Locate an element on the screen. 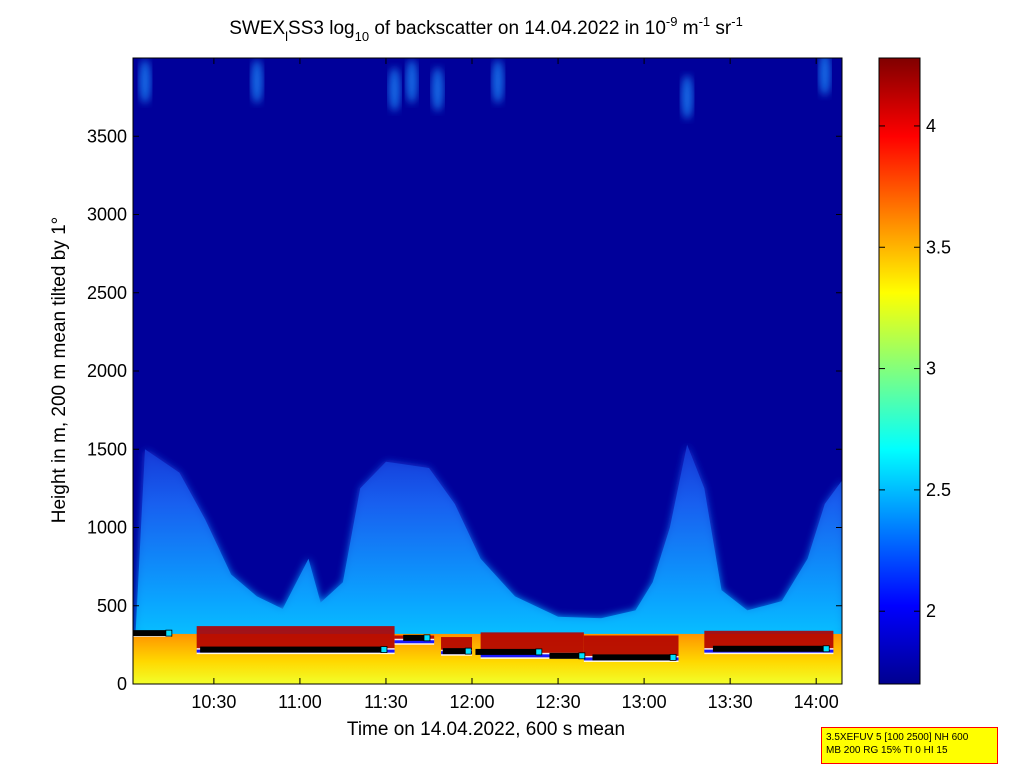 The height and width of the screenshot is (767, 1023). cloud-layer is located at coordinates (631, 647).